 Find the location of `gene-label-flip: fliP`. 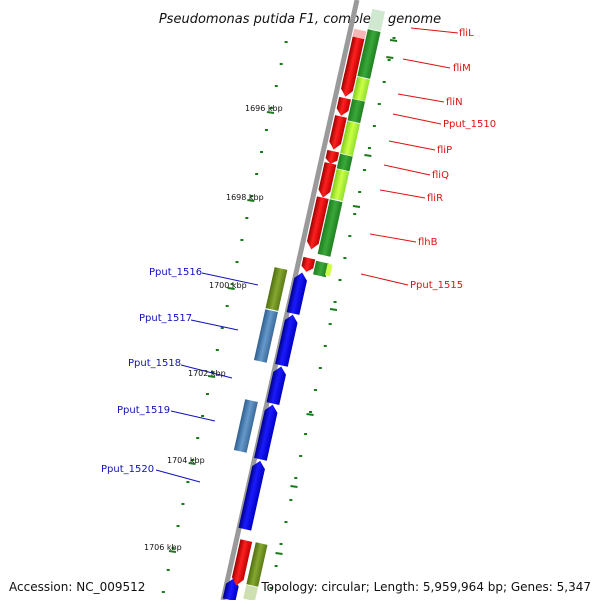

gene-label-flip: fliP is located at coordinates (444, 150).